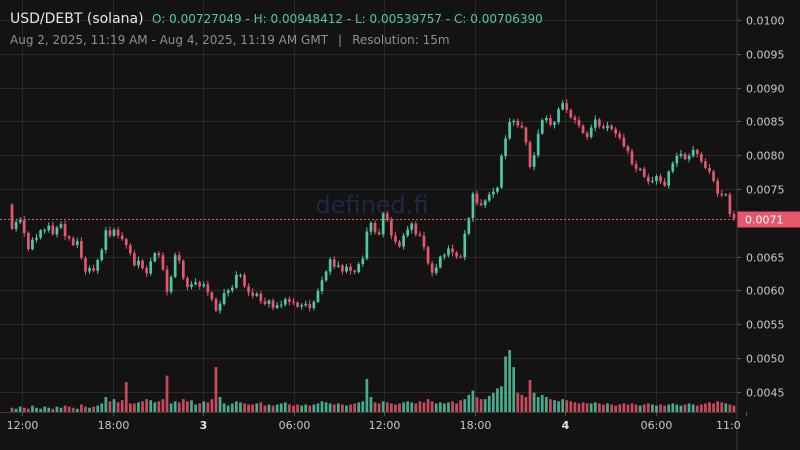 The image size is (800, 450). What do you see at coordinates (373, 422) in the screenshot?
I see `time-axis: 12:00 18:00 3 06:00 12:00 18:00 4 06:00 11:0` at bounding box center [373, 422].